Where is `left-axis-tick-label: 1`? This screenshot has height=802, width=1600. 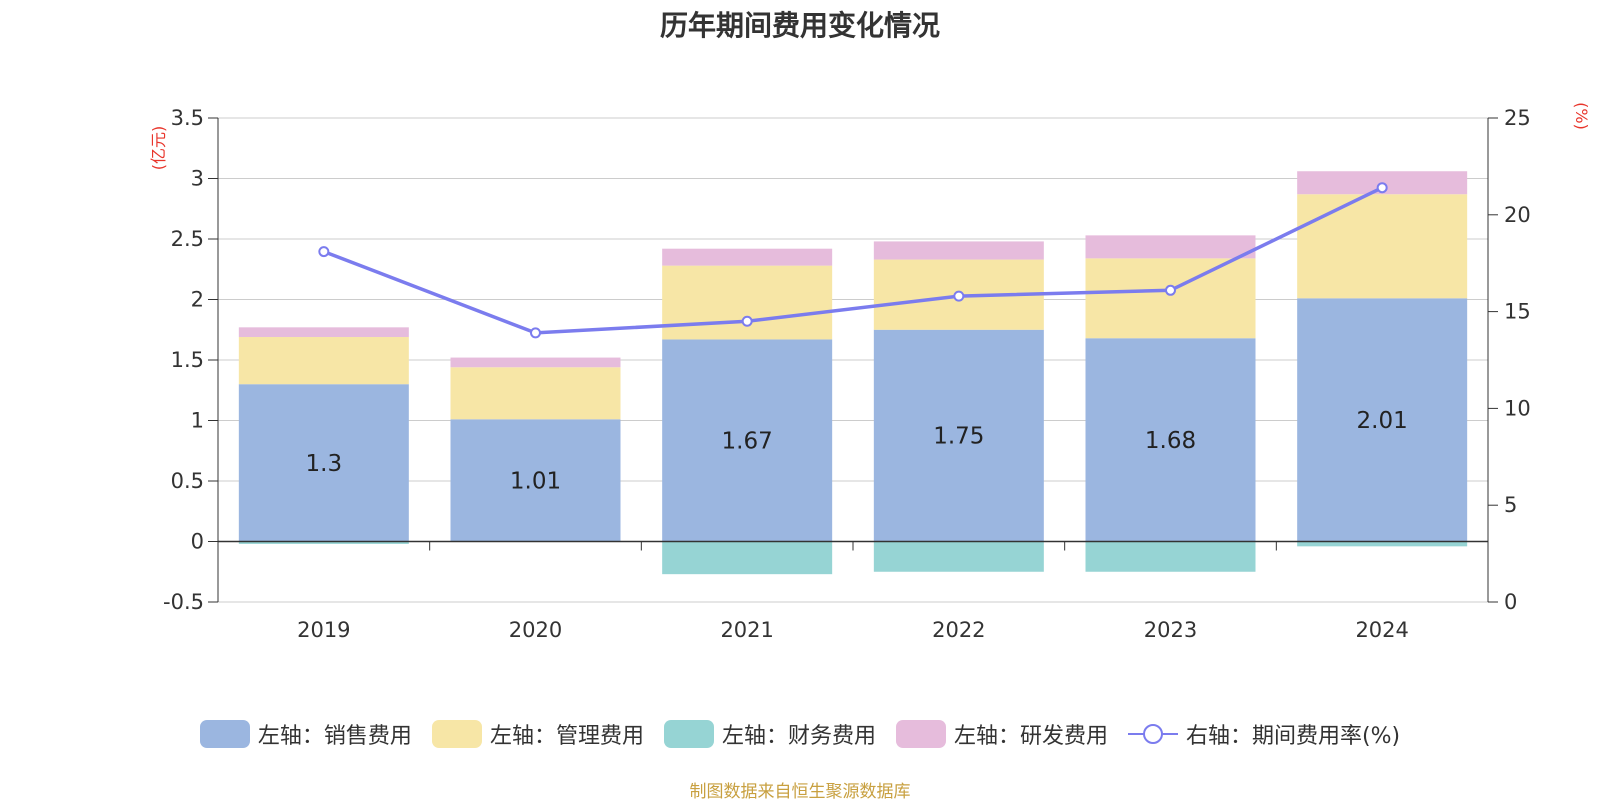
left-axis-tick-label: 1 is located at coordinates (197, 421).